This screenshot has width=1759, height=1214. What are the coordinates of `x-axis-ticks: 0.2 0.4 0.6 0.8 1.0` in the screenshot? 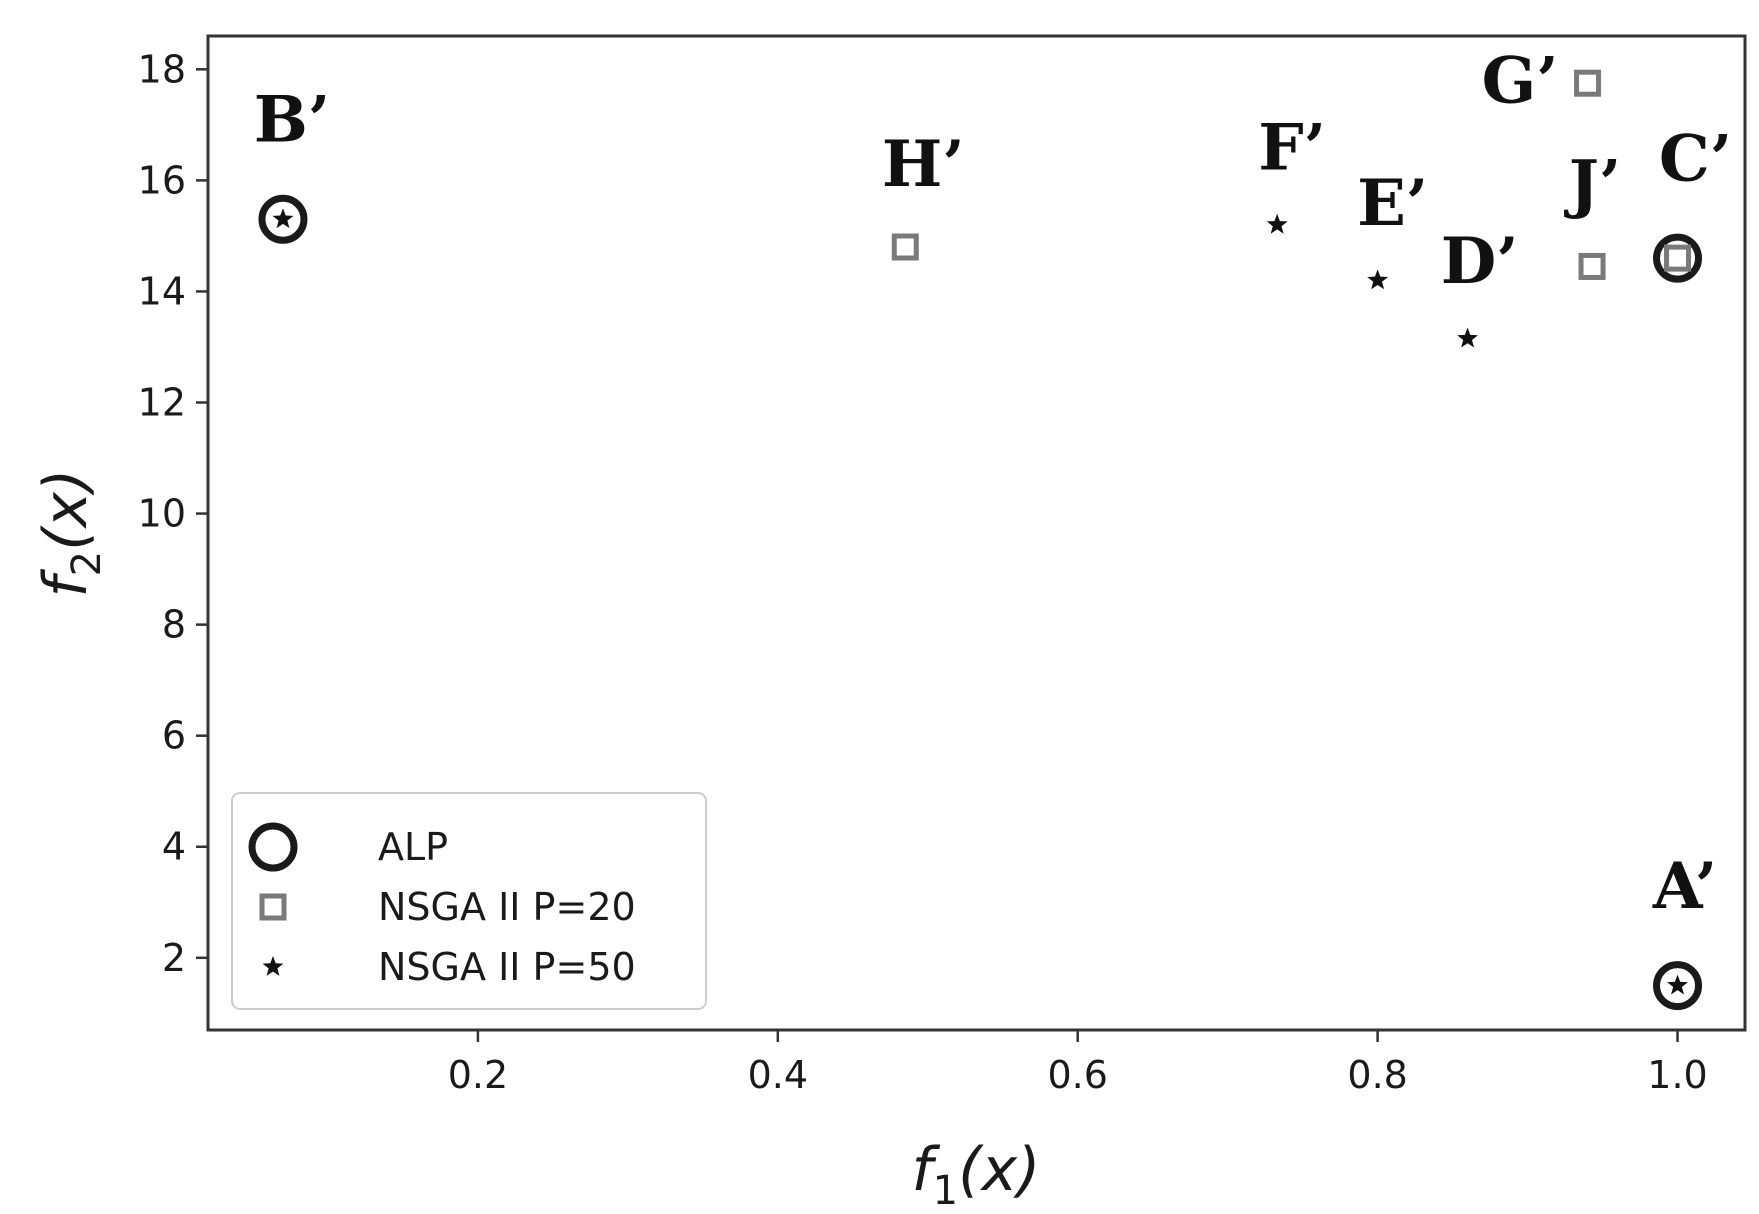 It's located at (1078, 1063).